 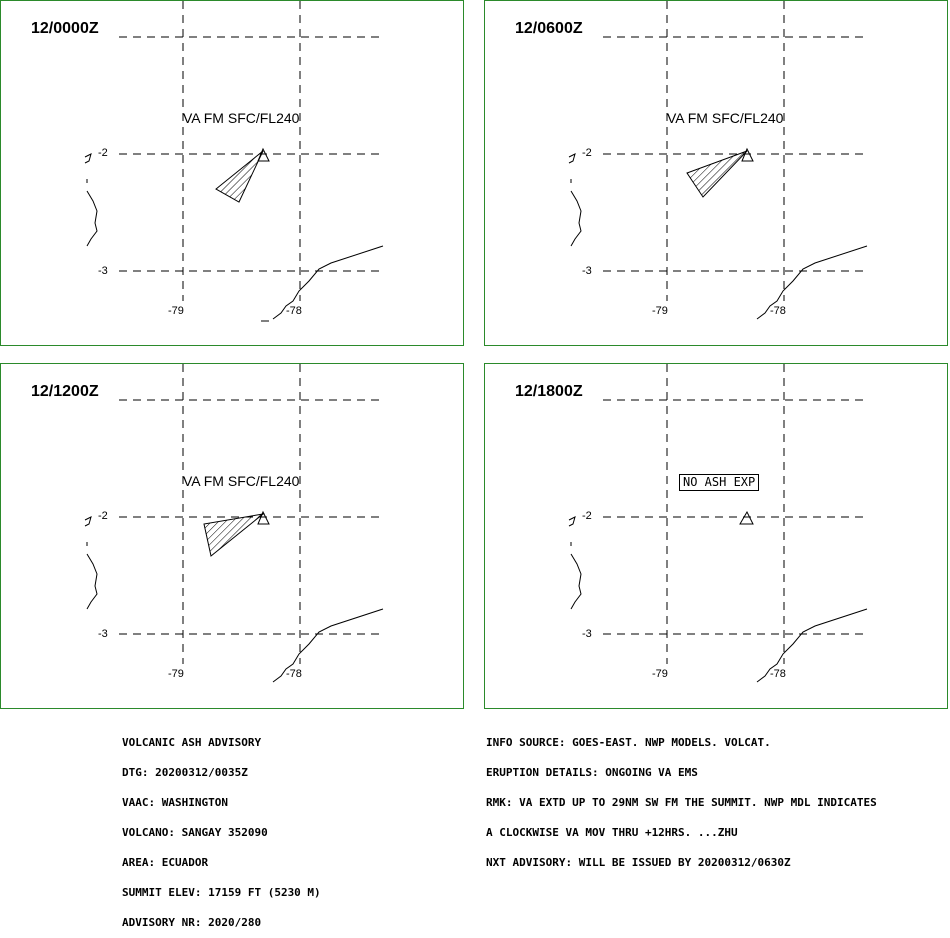 I want to click on advisory-line: VOLCANO: SANGAY 352090, so click(x=195, y=832).